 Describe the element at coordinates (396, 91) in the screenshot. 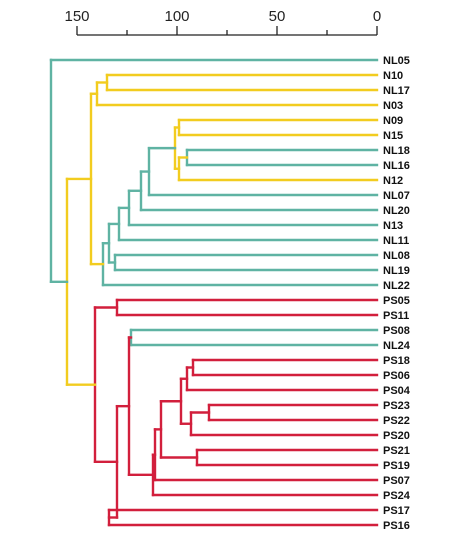

I see `leaf-label-nl17: NL17` at that location.